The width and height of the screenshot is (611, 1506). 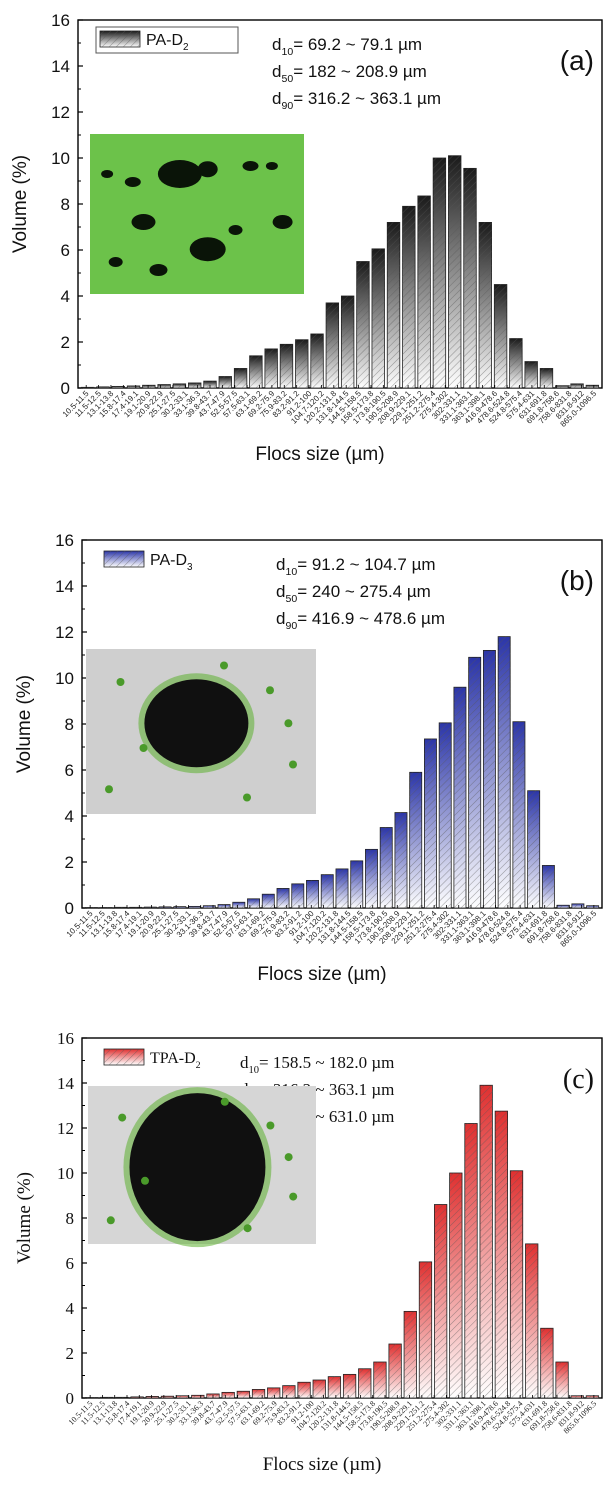 I want to click on annotation-d10-subscript: 10, so click(x=291, y=572).